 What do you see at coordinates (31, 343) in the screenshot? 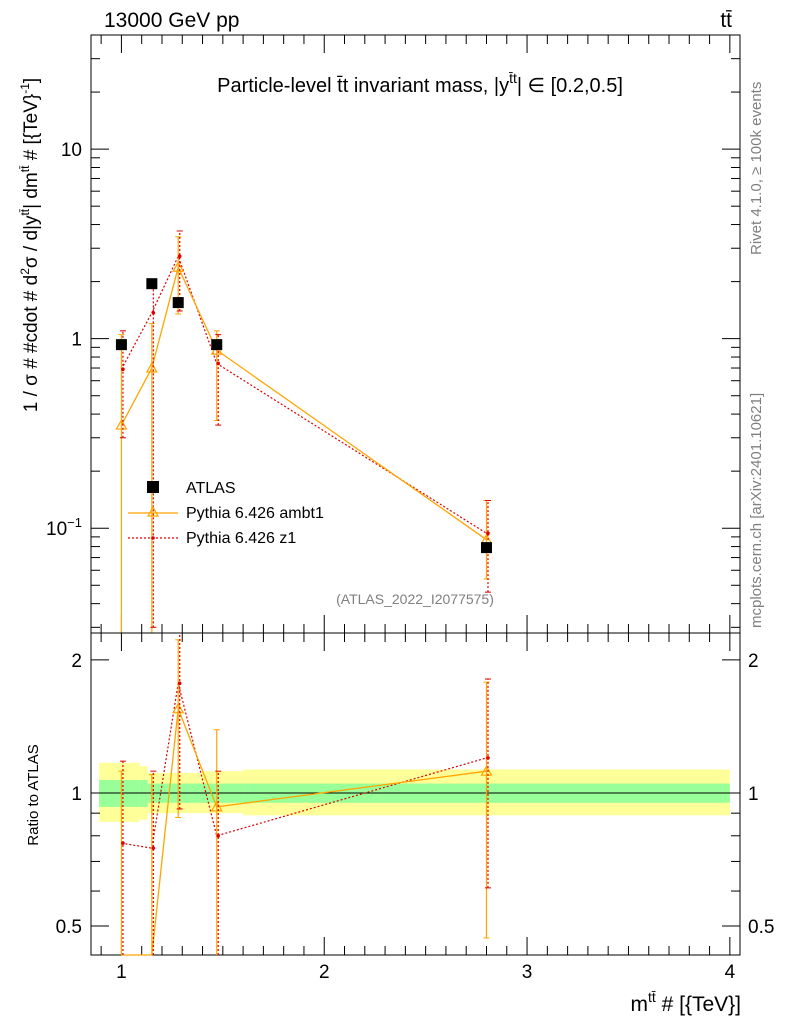
I see `ylabel-part-a: 1 / σ # #cdot # d` at bounding box center [31, 343].